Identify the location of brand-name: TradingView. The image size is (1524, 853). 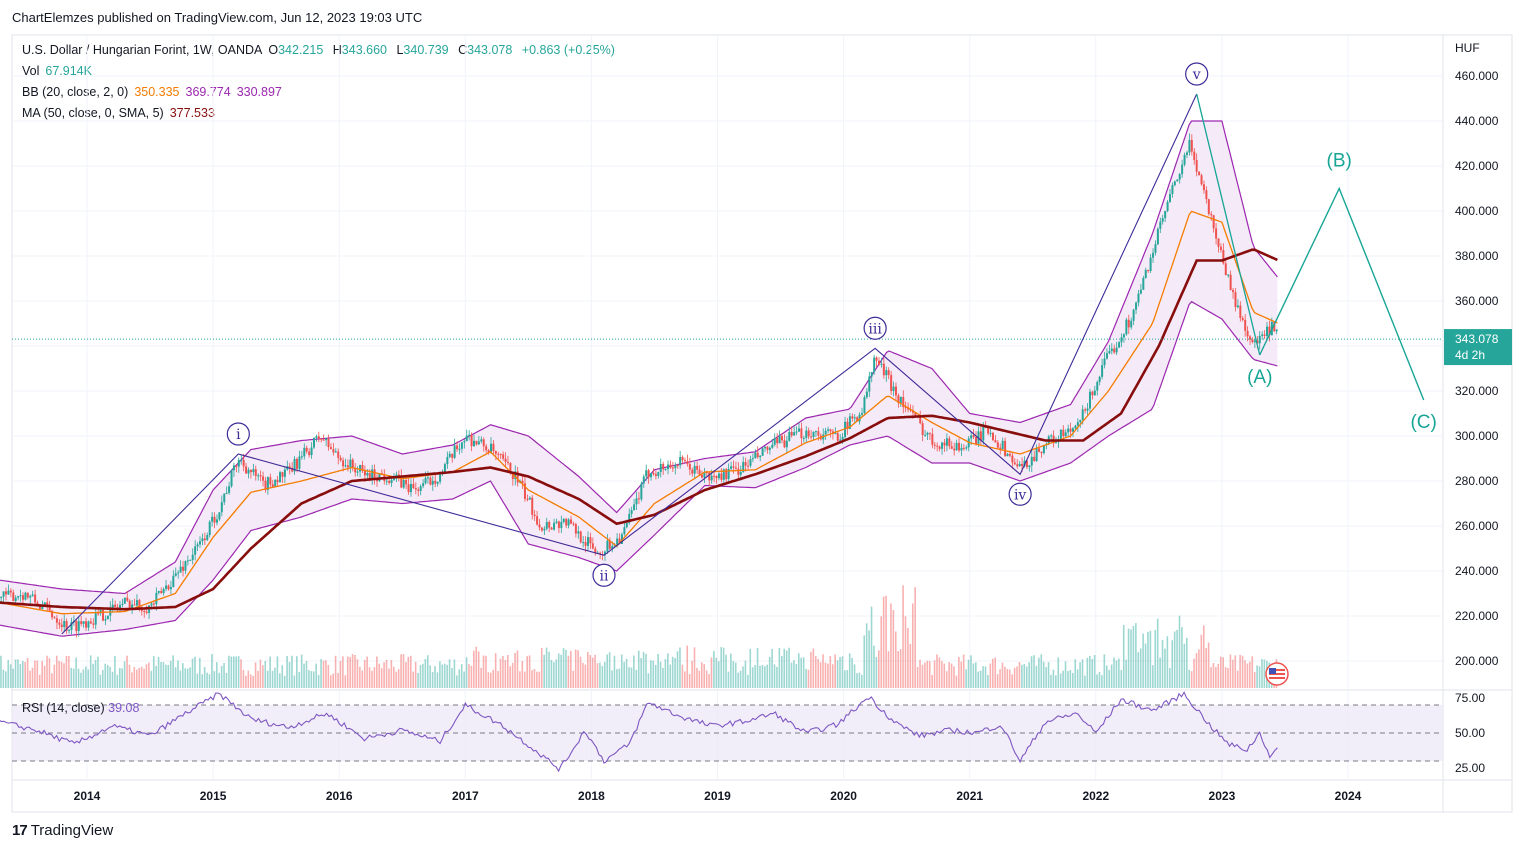
(72, 830).